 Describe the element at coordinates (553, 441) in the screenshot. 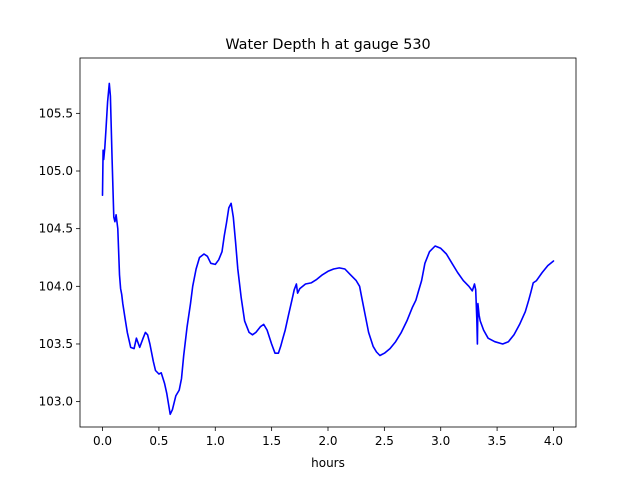

I see `x-tick-label: 4.0` at that location.